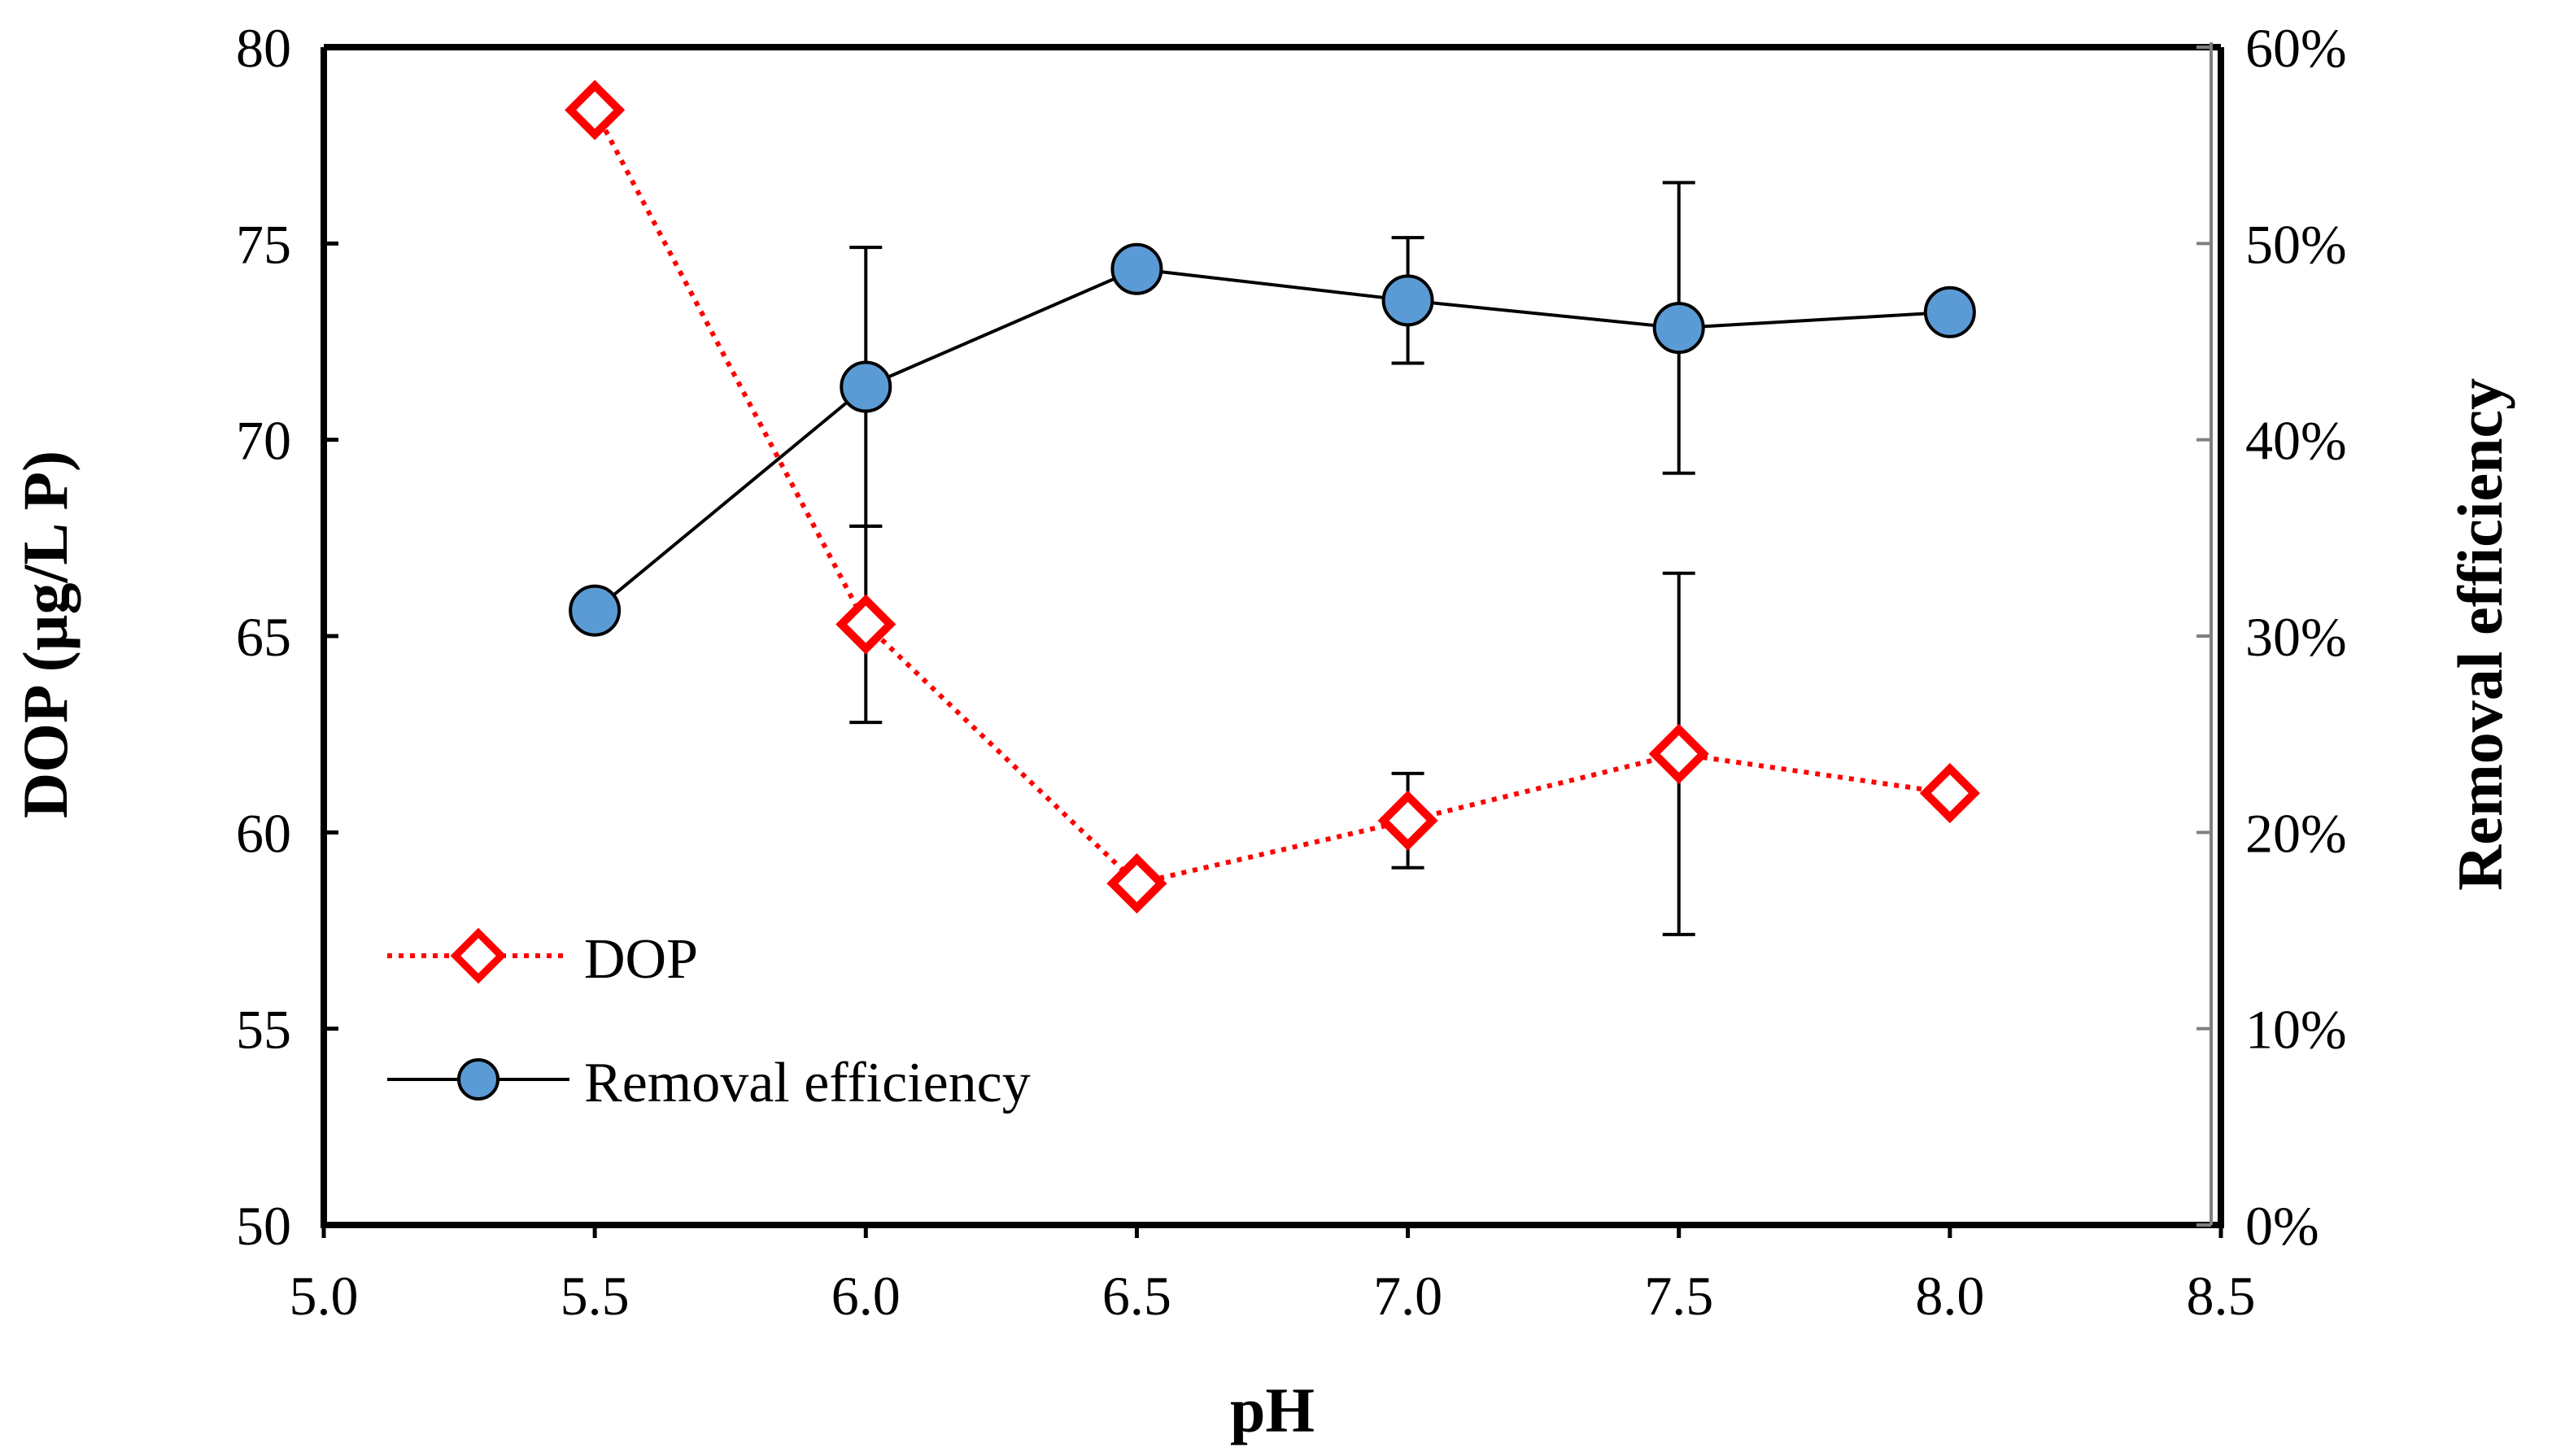  Describe the element at coordinates (263, 441) in the screenshot. I see `y-left-tick-label: 70` at that location.